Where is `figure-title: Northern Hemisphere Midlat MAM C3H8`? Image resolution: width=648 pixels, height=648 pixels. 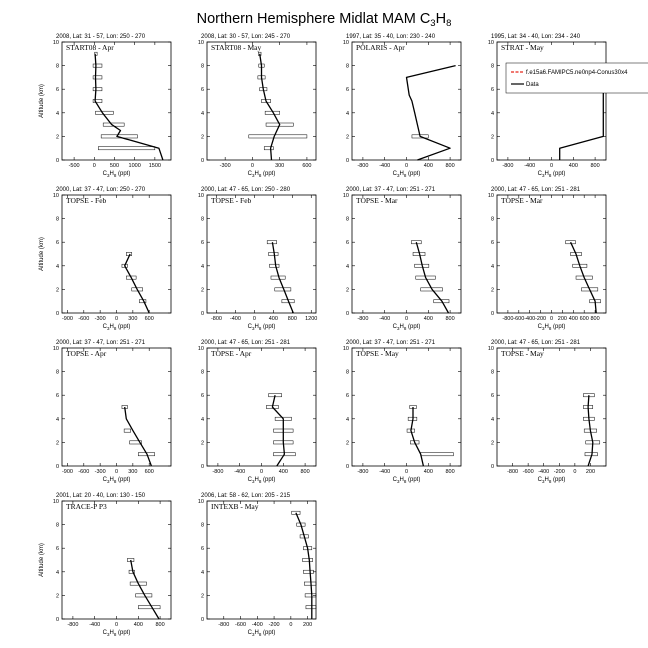 figure-title: Northern Hemisphere Midlat MAM C3H8 is located at coordinates (324, 20).